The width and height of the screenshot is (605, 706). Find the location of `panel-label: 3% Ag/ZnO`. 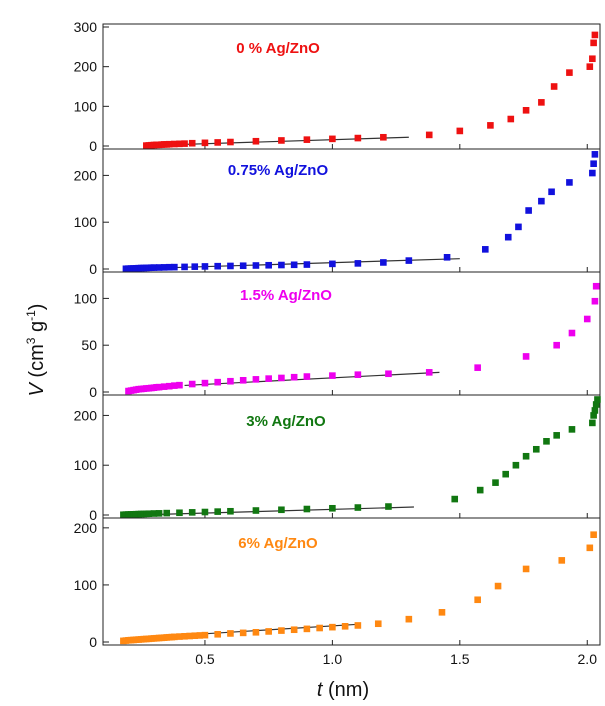

panel-label: 3% Ag/ZnO is located at coordinates (286, 421).